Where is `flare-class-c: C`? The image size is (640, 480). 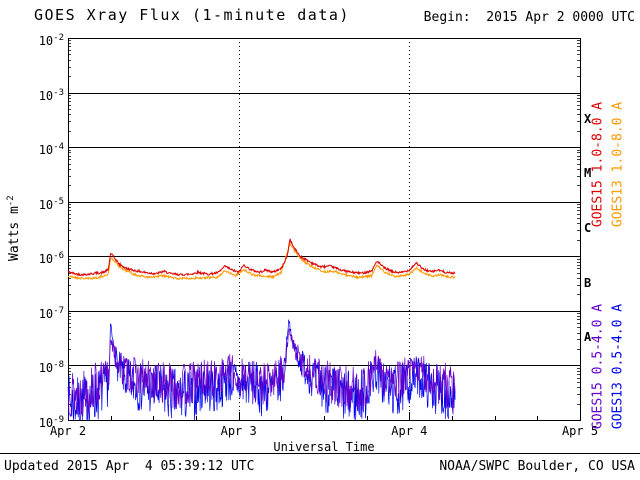 flare-class-c: C is located at coordinates (588, 228).